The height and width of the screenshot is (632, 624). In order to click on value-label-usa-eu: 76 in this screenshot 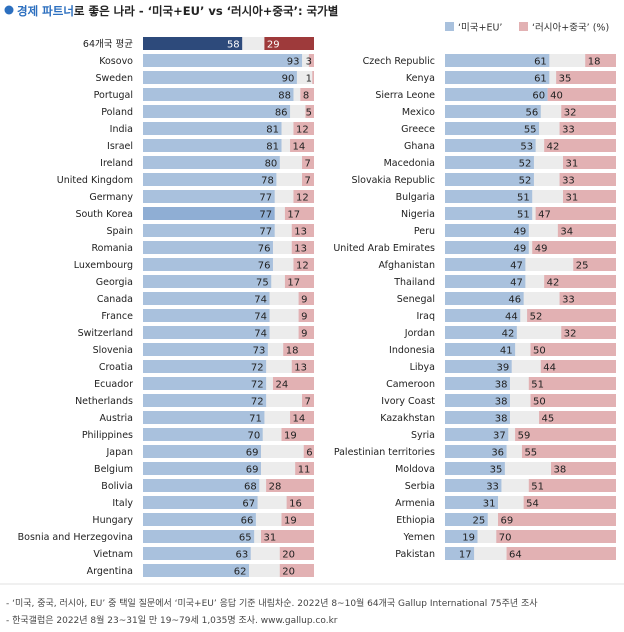, I will do `click(264, 248)`.